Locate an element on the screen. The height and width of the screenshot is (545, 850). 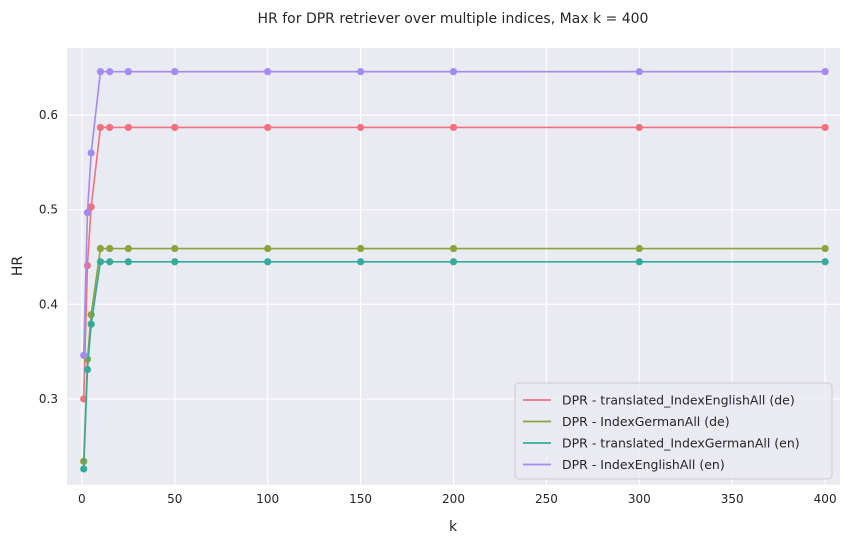
x-tick-label: 200 is located at coordinates (453, 499).